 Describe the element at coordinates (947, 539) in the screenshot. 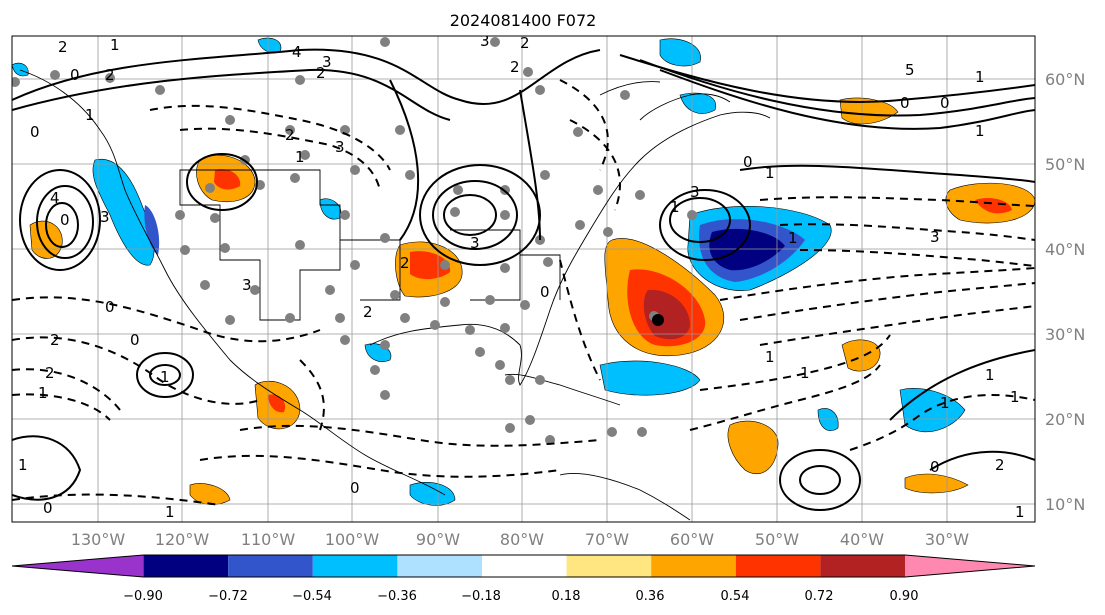

I see `lon-label-30w: 30°W` at that location.